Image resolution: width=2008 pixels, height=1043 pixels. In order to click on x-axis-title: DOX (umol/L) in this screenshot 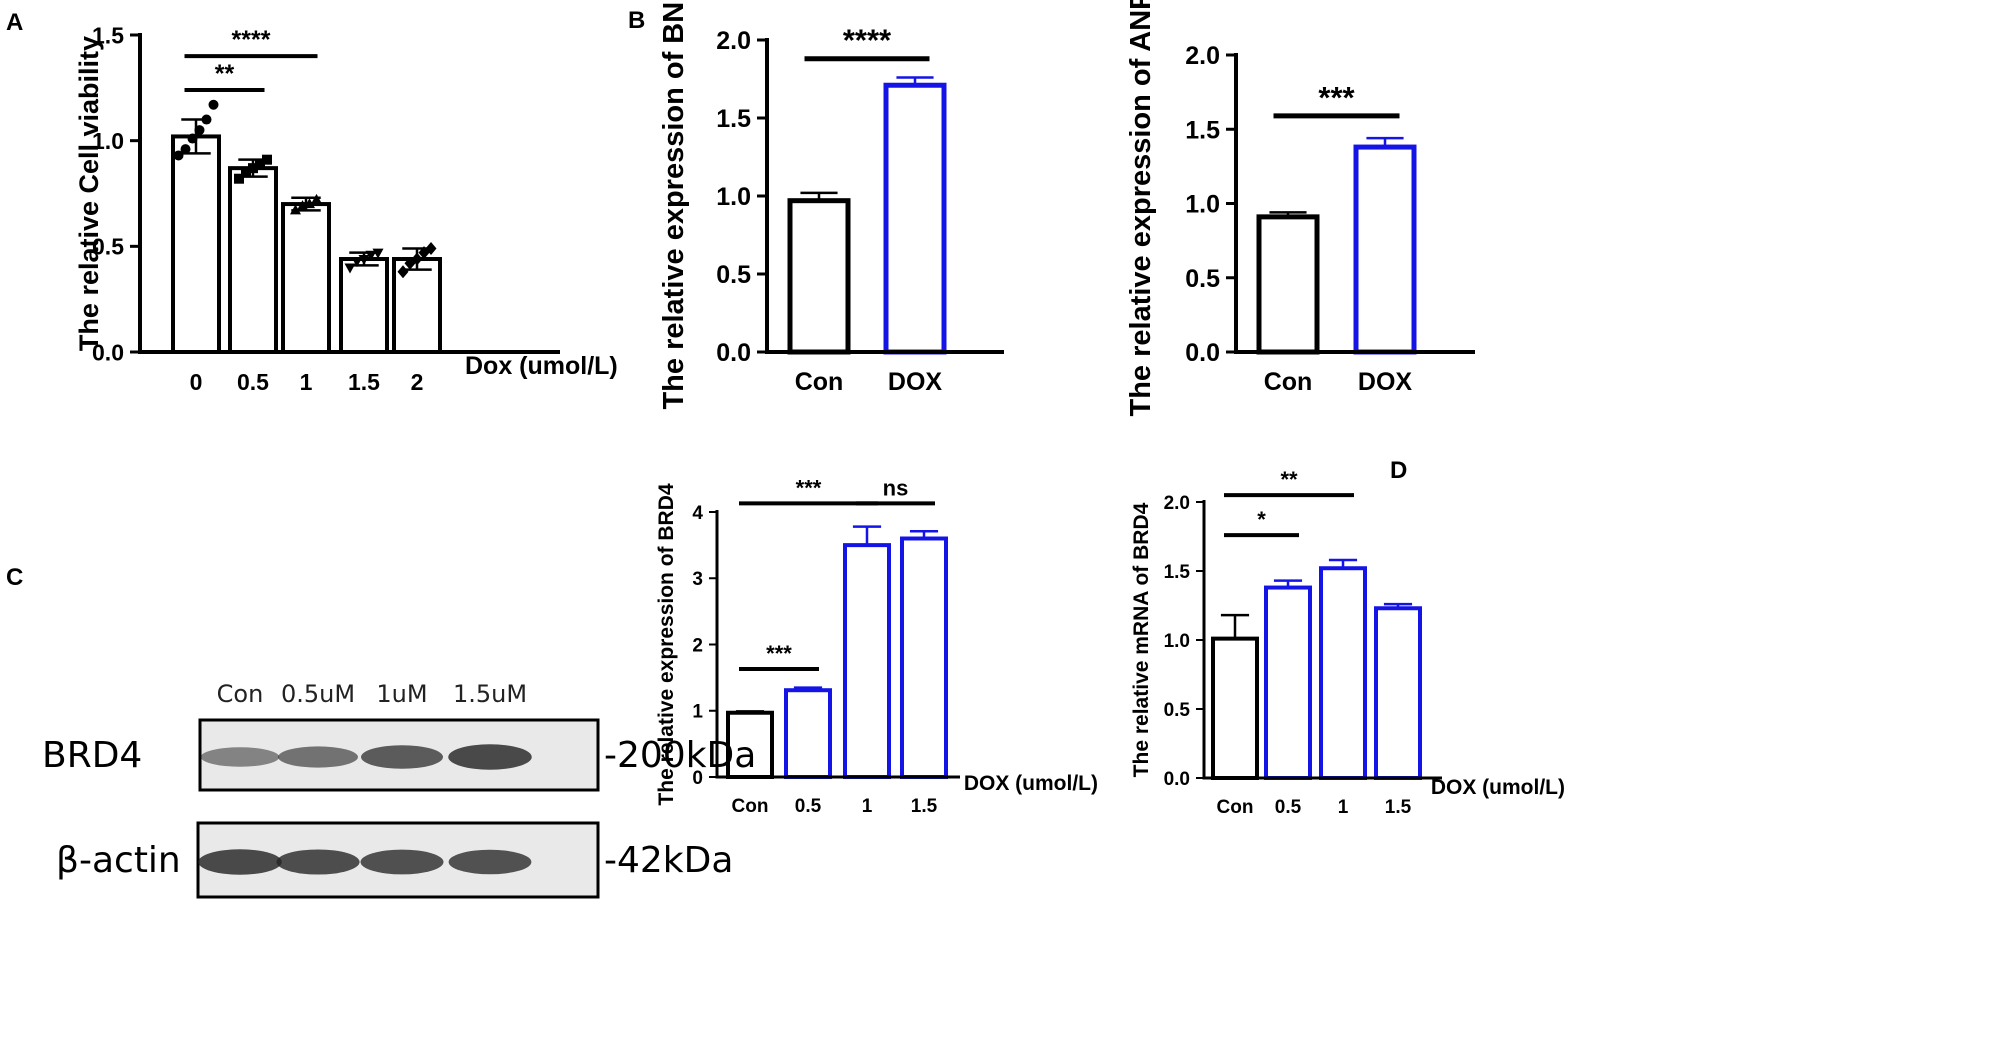, I will do `click(1031, 783)`.